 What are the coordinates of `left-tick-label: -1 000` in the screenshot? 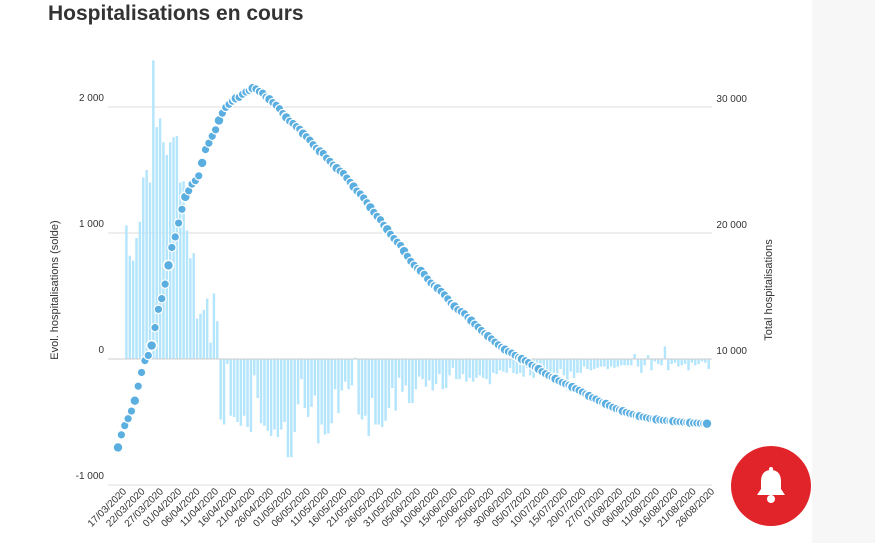 It's located at (90, 476).